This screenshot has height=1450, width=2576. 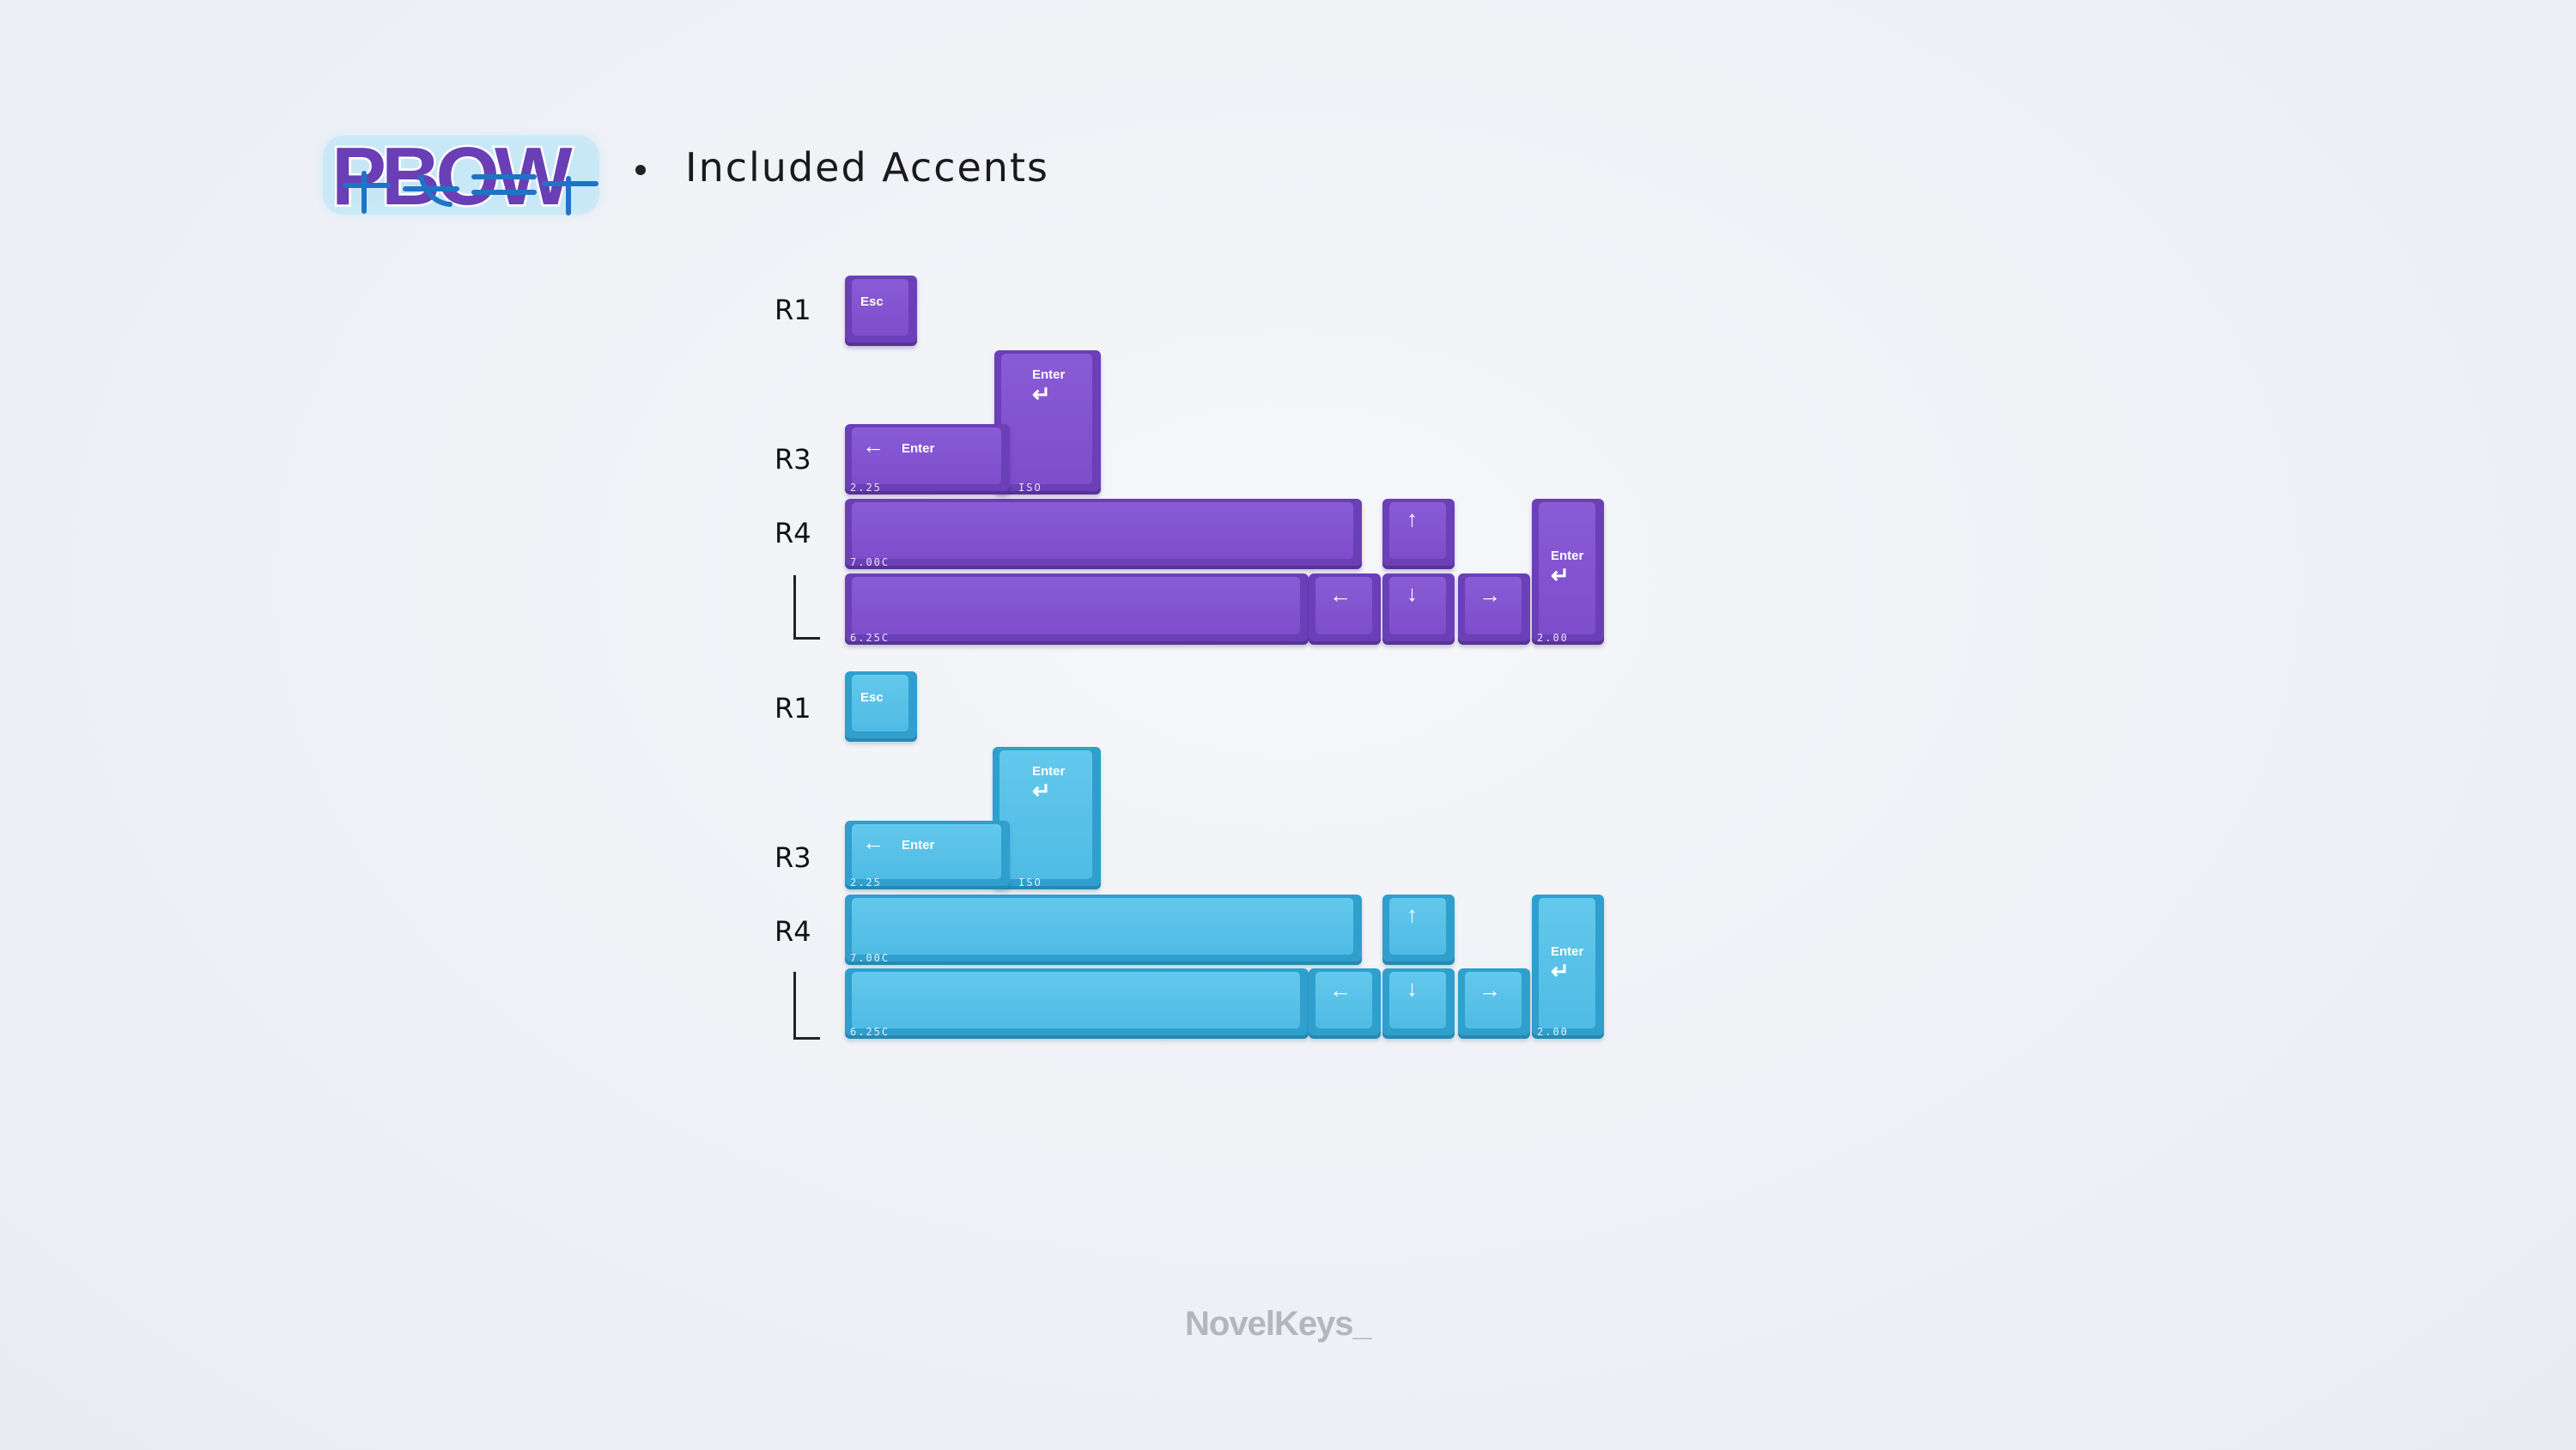 I want to click on bullet, so click(x=640, y=170).